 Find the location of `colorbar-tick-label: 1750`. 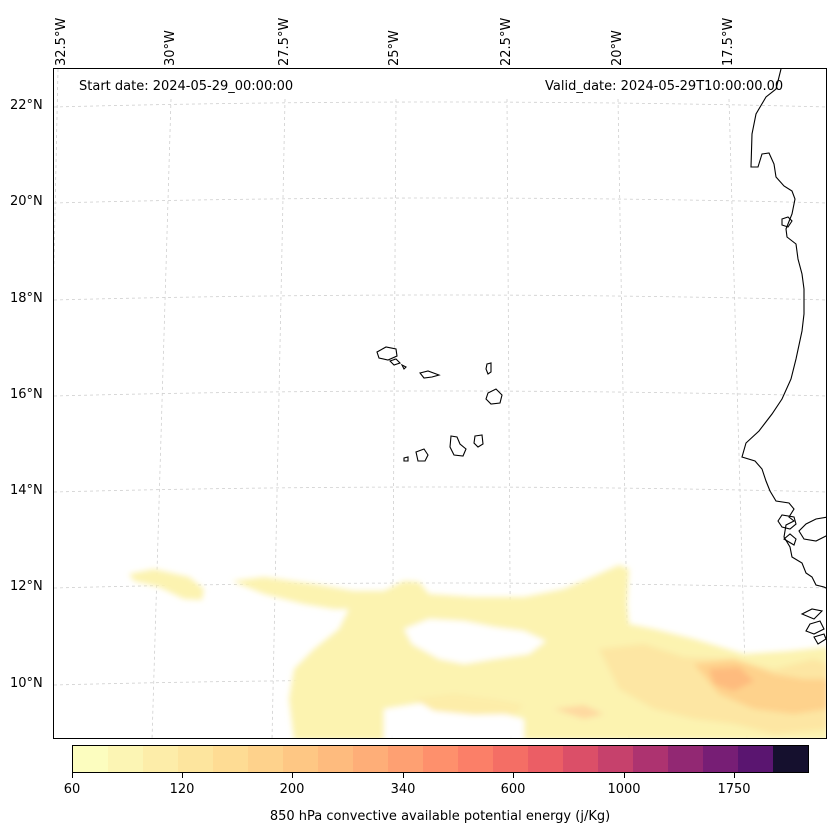

colorbar-tick-label: 1750 is located at coordinates (734, 789).